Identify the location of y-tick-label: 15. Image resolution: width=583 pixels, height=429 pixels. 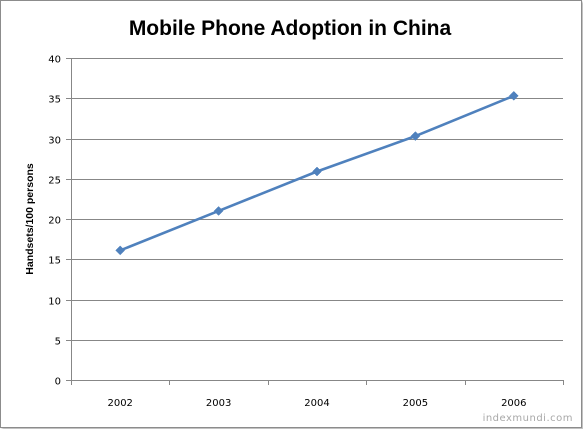
(54, 261).